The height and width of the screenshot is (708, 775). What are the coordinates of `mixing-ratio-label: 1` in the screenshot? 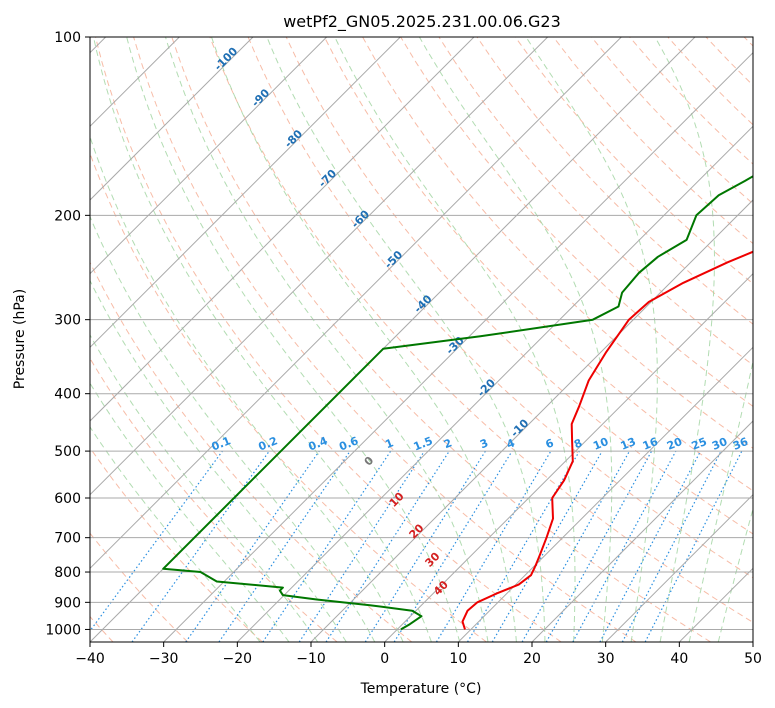 It's located at (389, 443).